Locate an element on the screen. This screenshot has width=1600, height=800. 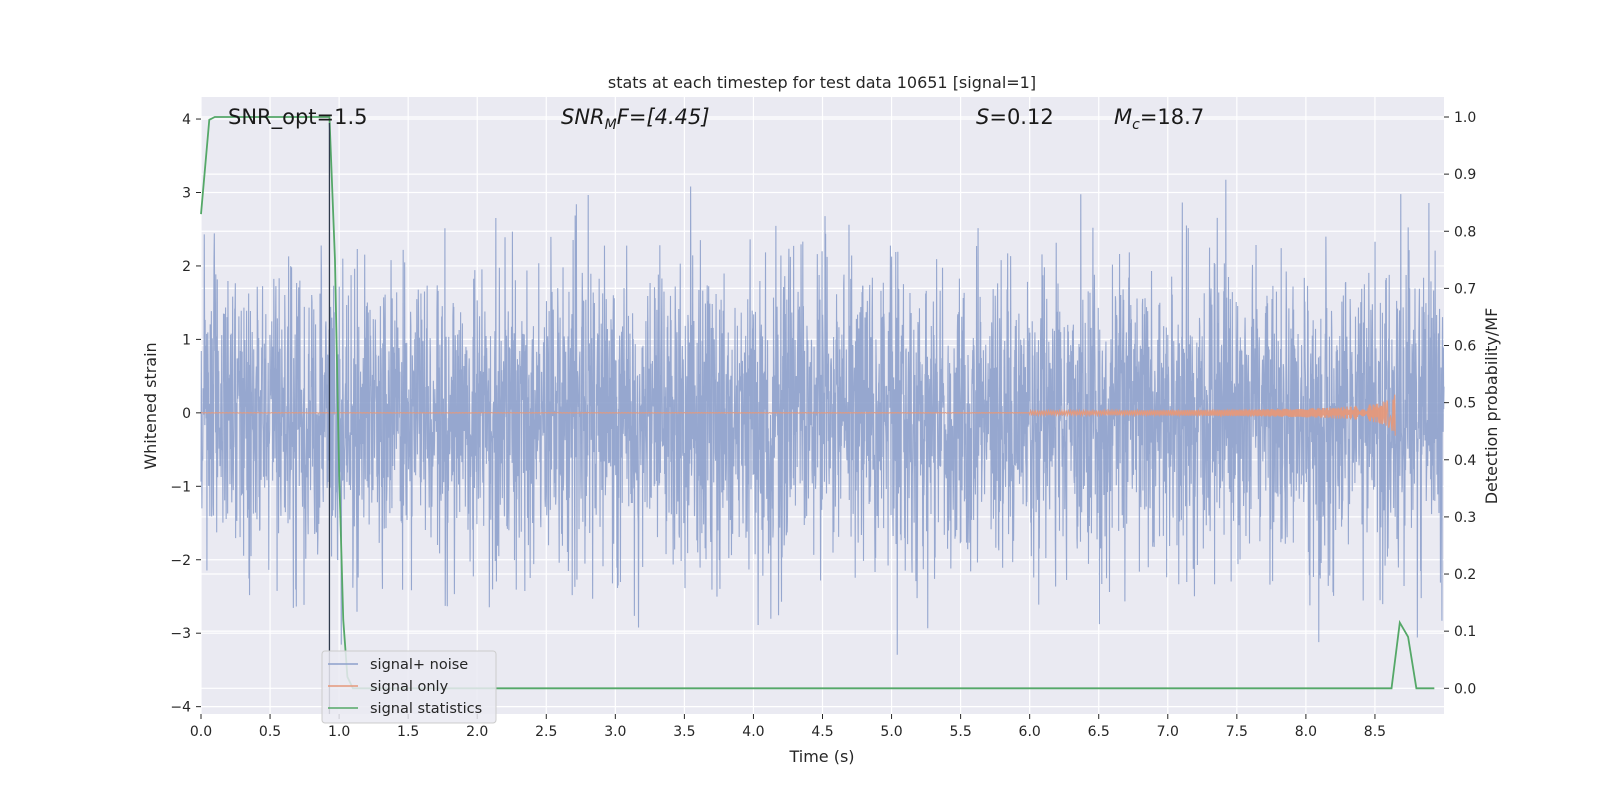
annotation-s-value: =0.12 is located at coordinates (1021, 117).